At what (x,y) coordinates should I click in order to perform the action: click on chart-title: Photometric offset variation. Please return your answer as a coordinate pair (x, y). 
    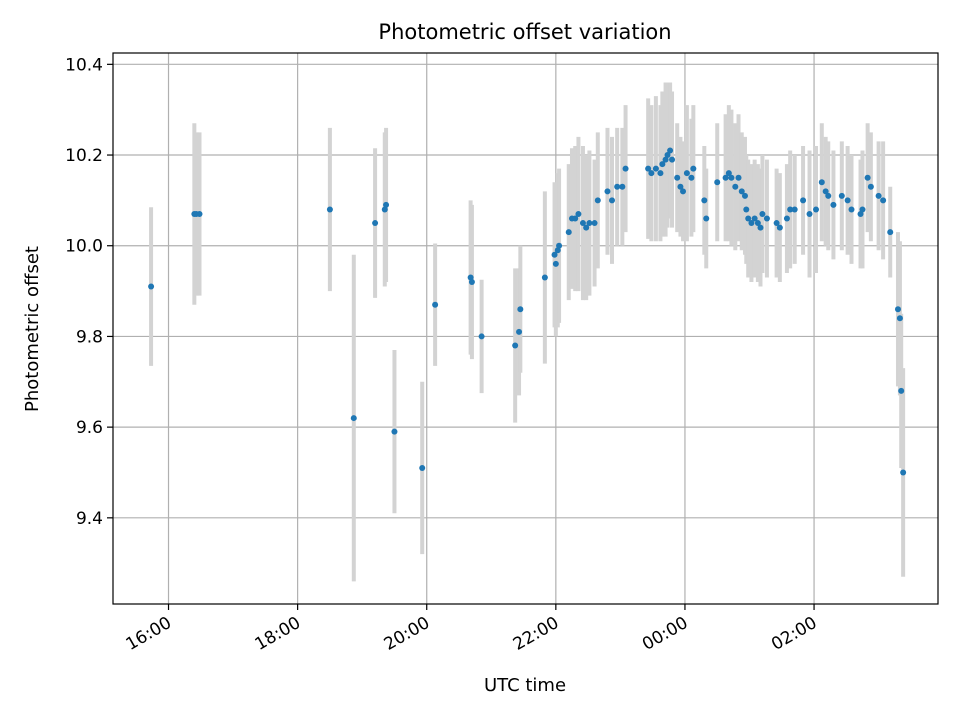
    Looking at the image, I should click on (524, 32).